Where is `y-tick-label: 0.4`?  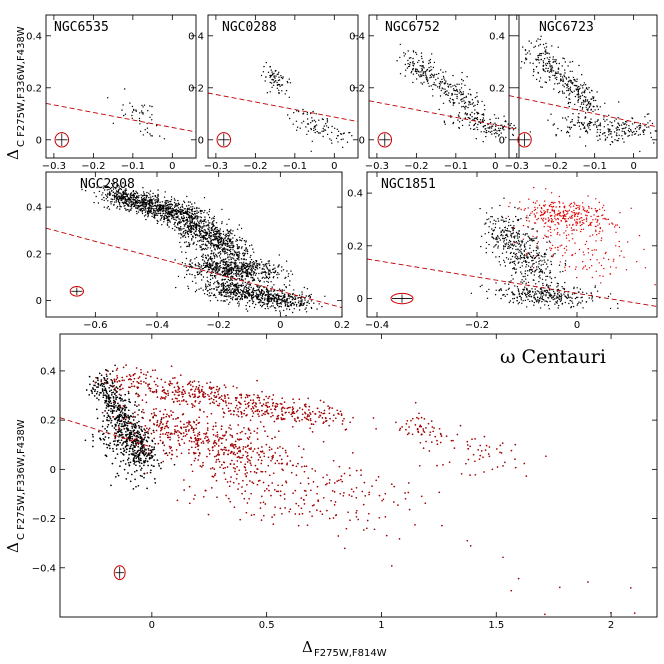
y-tick-label: 0.4 is located at coordinates (34, 36).